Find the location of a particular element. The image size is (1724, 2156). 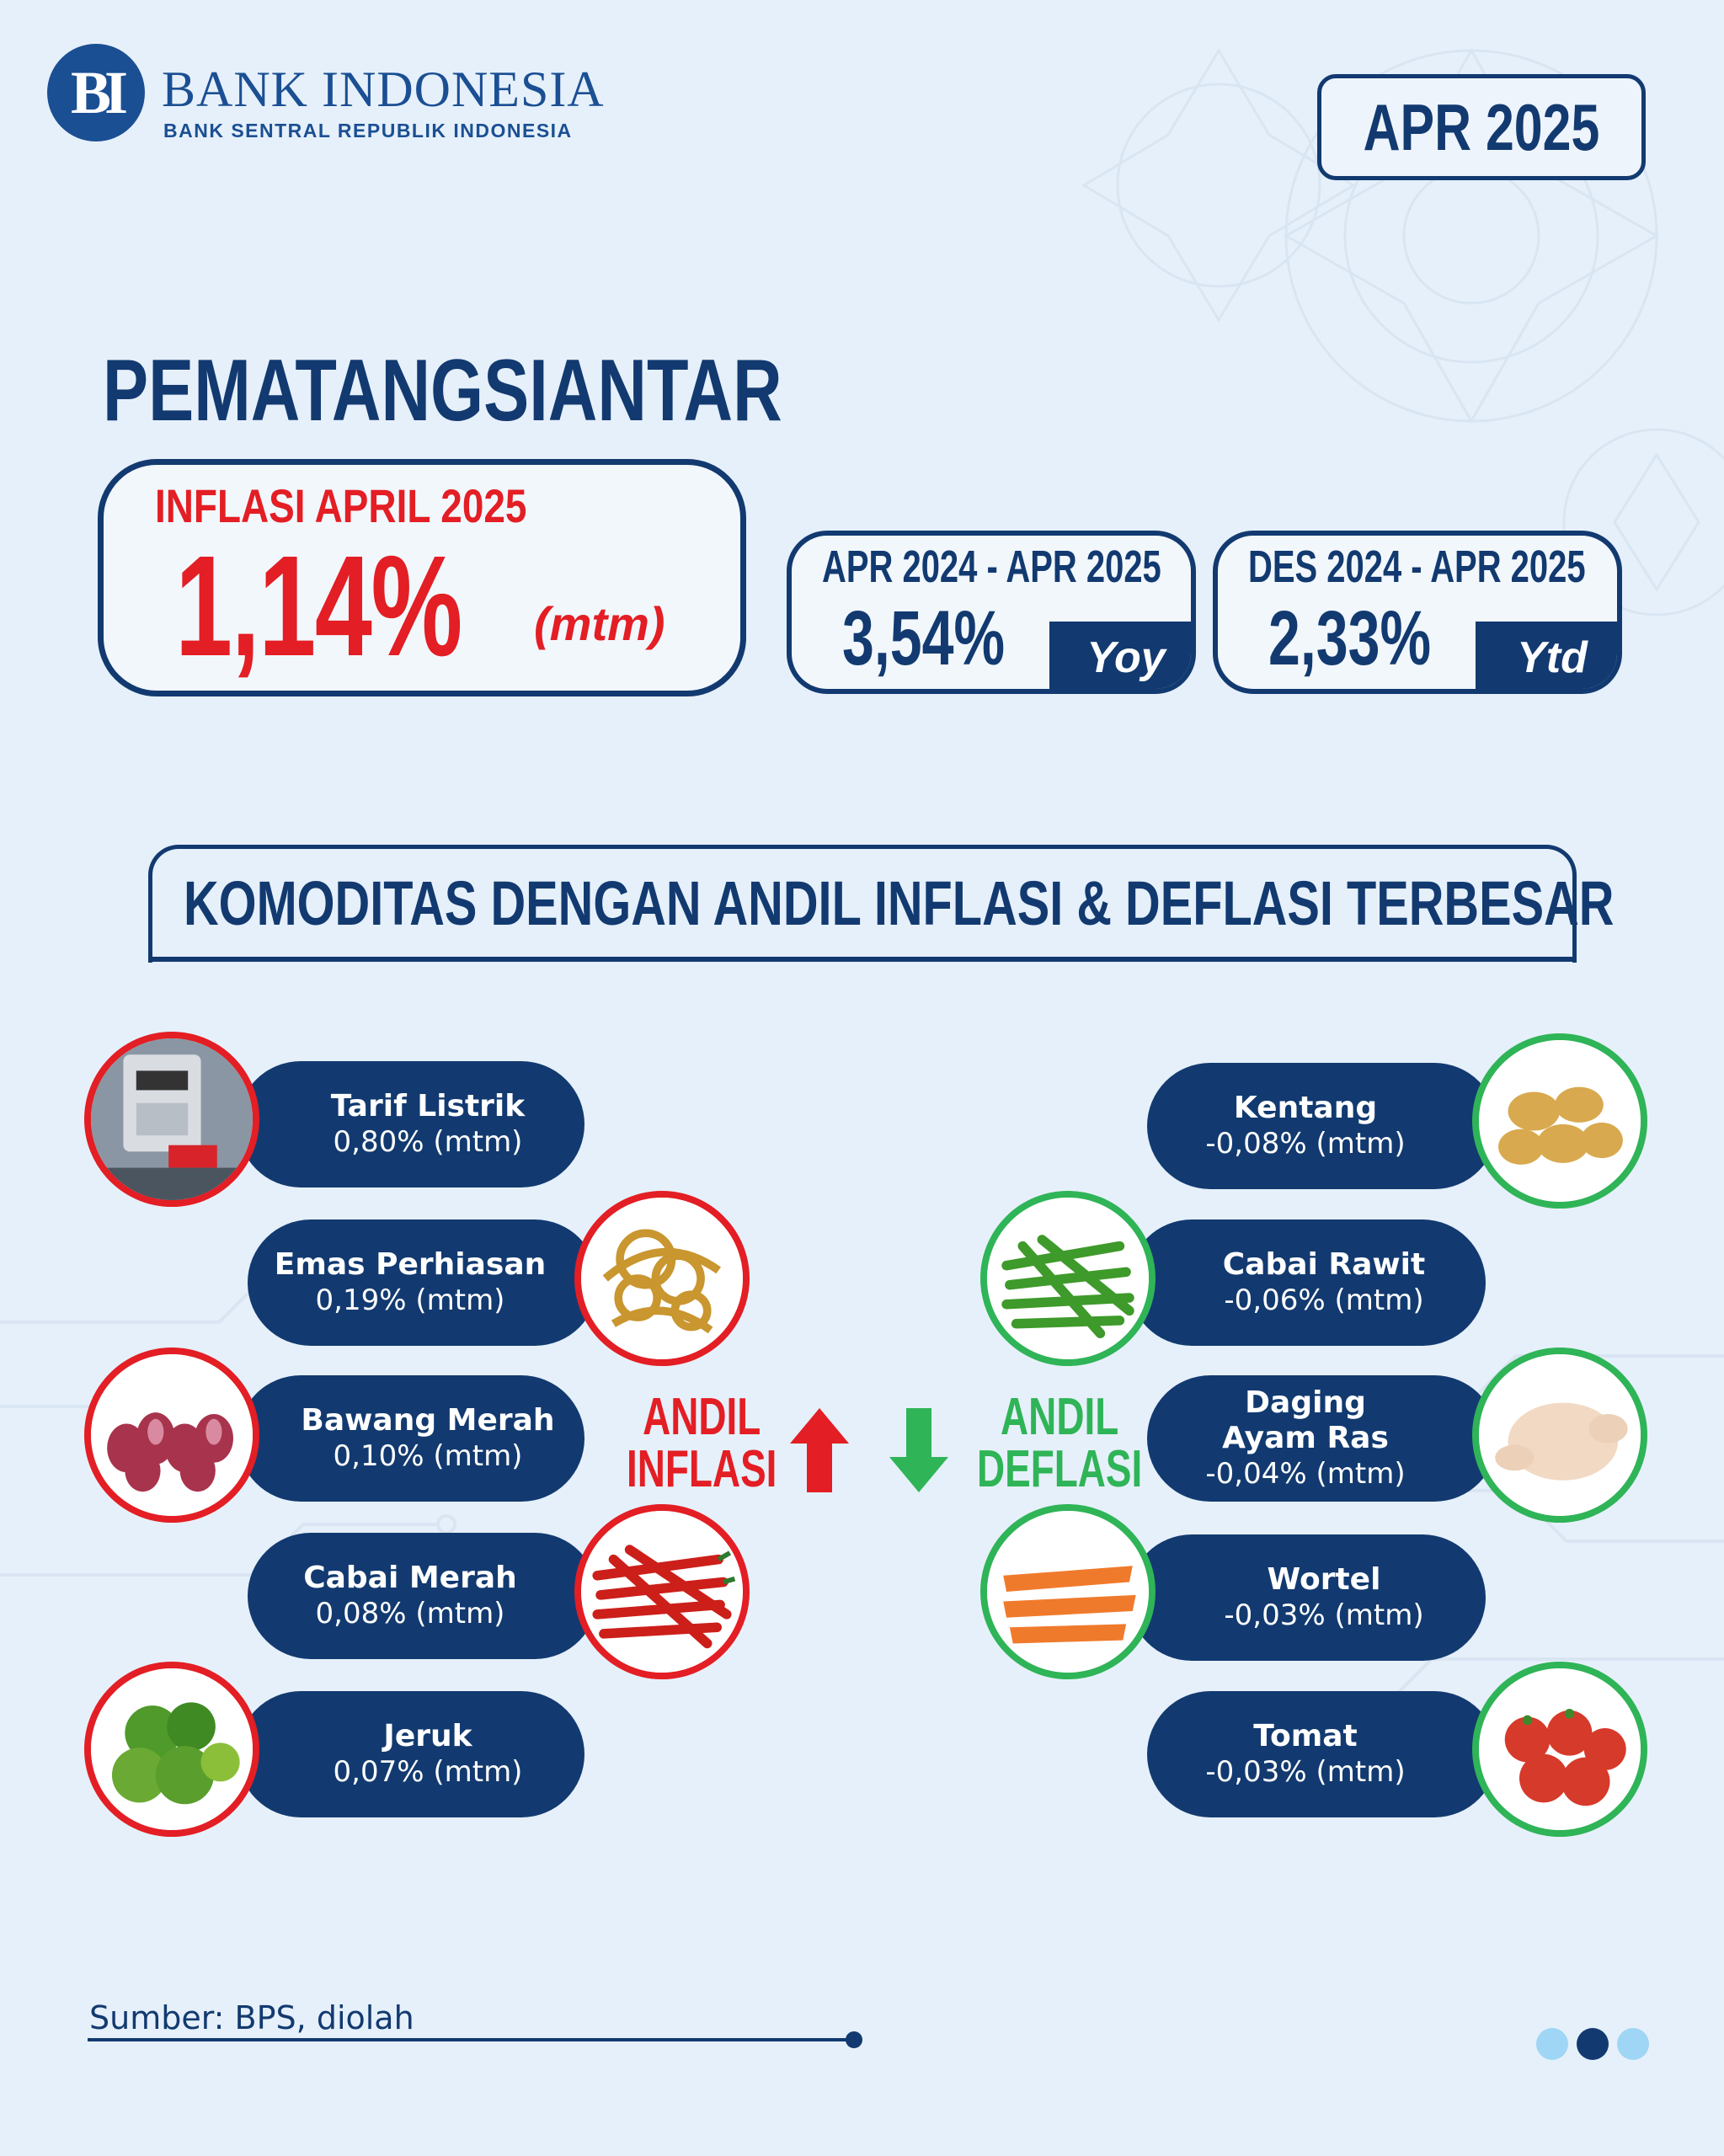

inflasi-item-jeruk: Jeruk 0,07% (mtm) is located at coordinates (411, 1754).